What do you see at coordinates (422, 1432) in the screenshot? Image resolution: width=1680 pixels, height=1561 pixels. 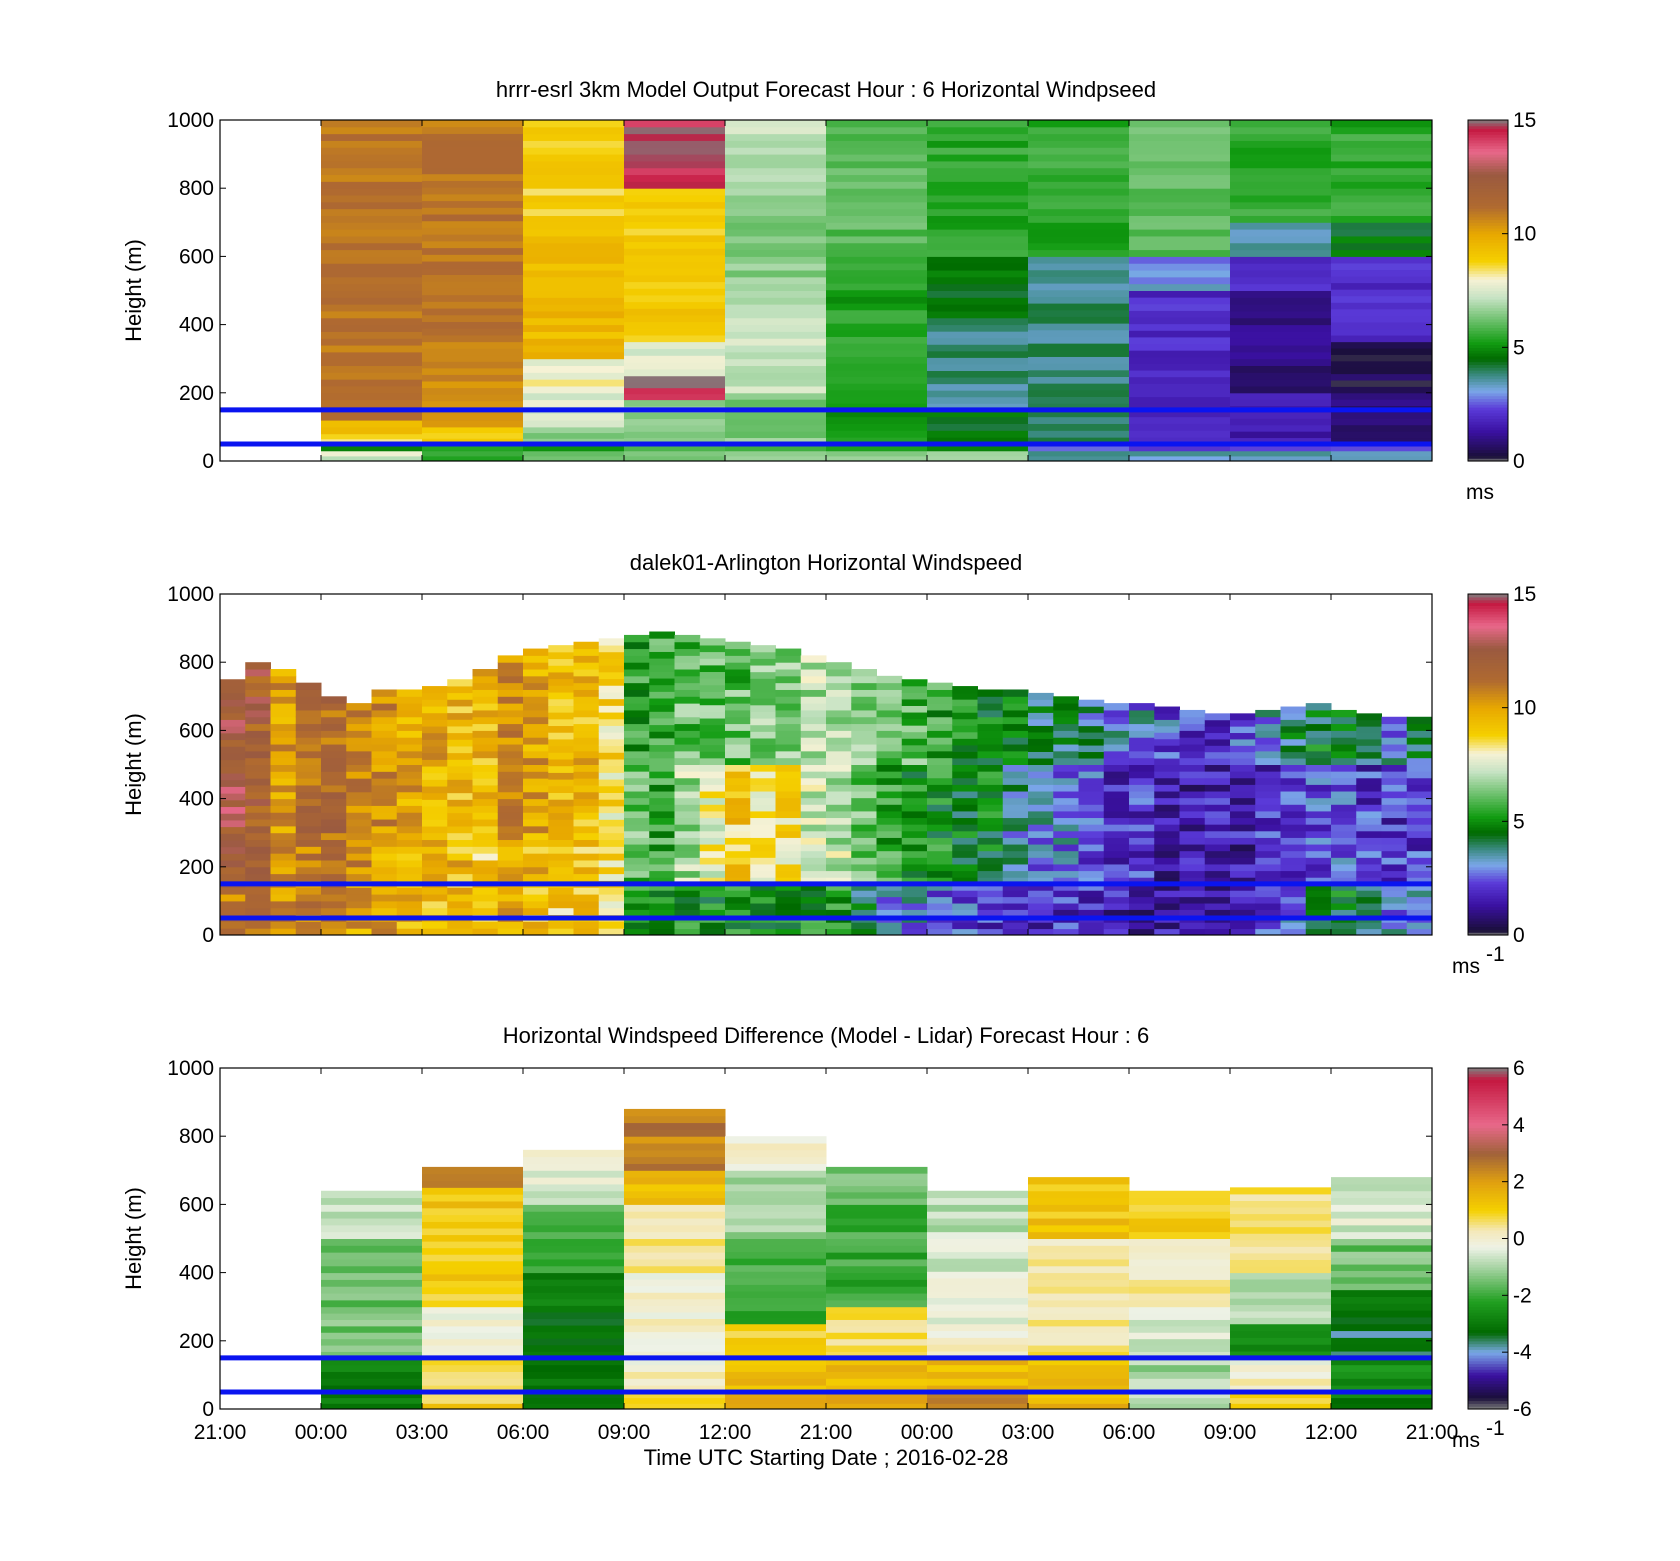 I see `x-tick-label: 03:00` at bounding box center [422, 1432].